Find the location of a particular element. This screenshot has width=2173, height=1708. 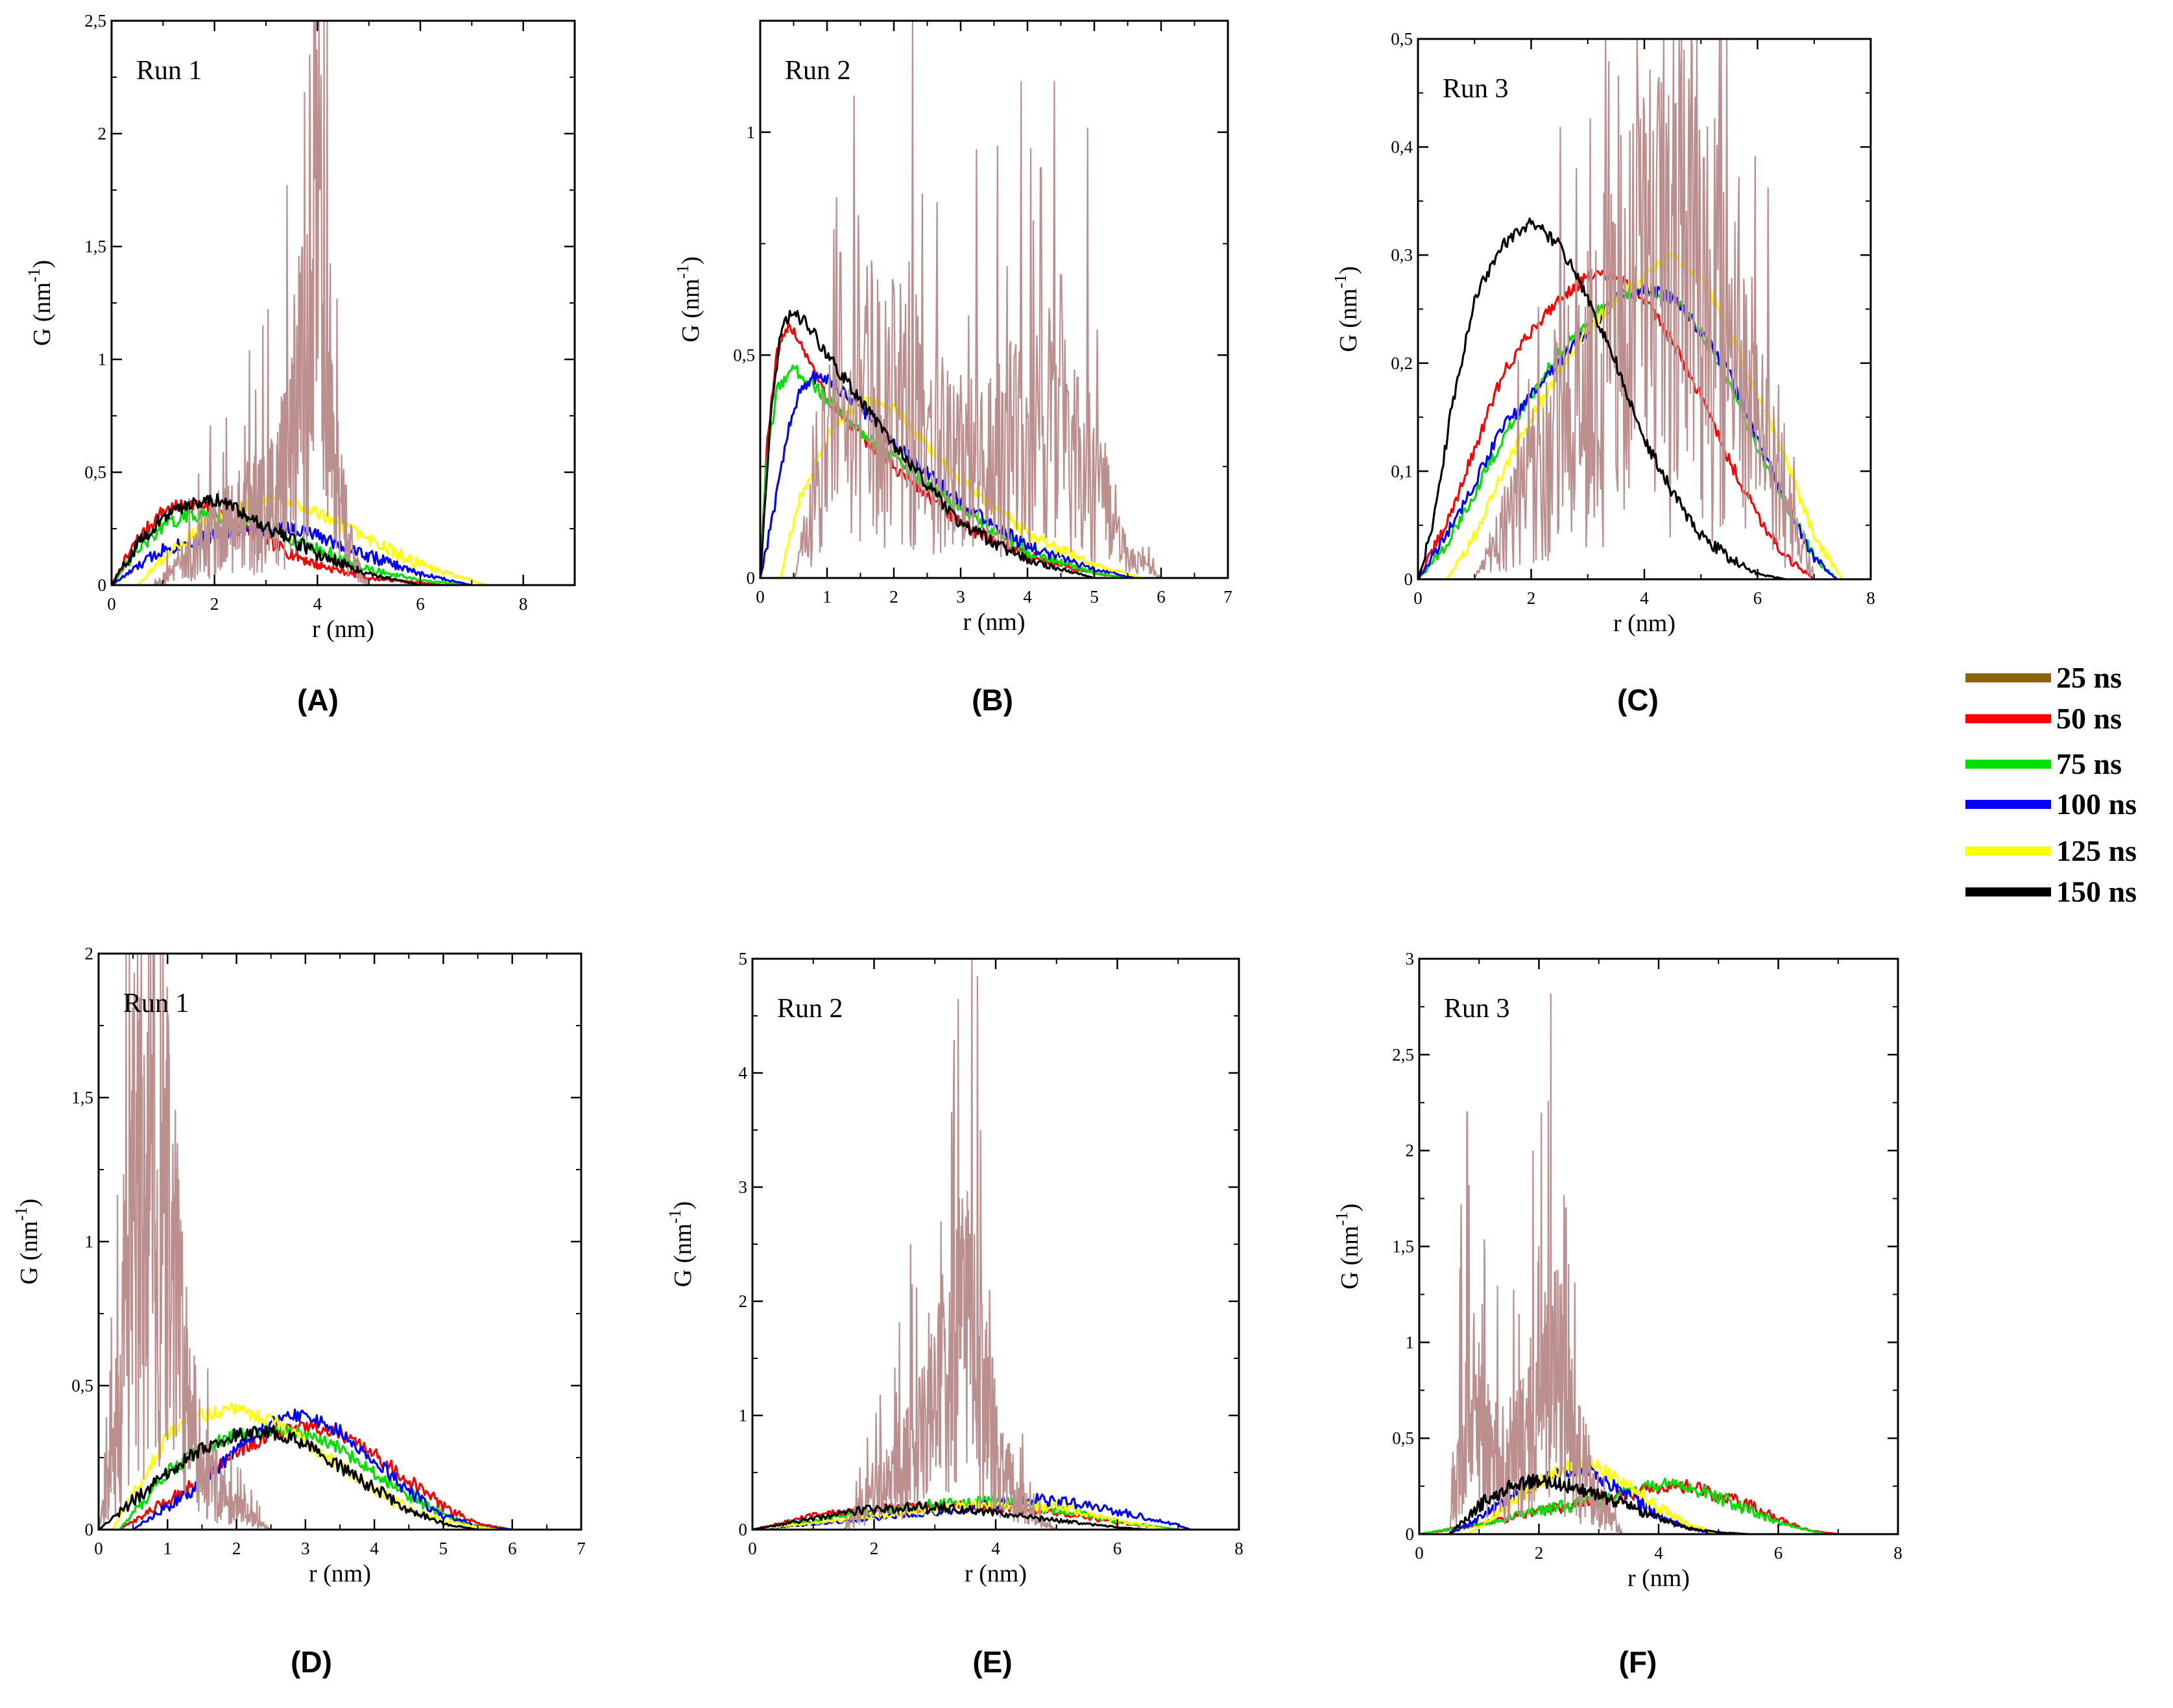

panel-D: 0 1 2 3 4 5 6 7 0 0,5 1 1,5 2 r (nm) G (nm-1) Run 1 (D) is located at coordinates (299, 1311).